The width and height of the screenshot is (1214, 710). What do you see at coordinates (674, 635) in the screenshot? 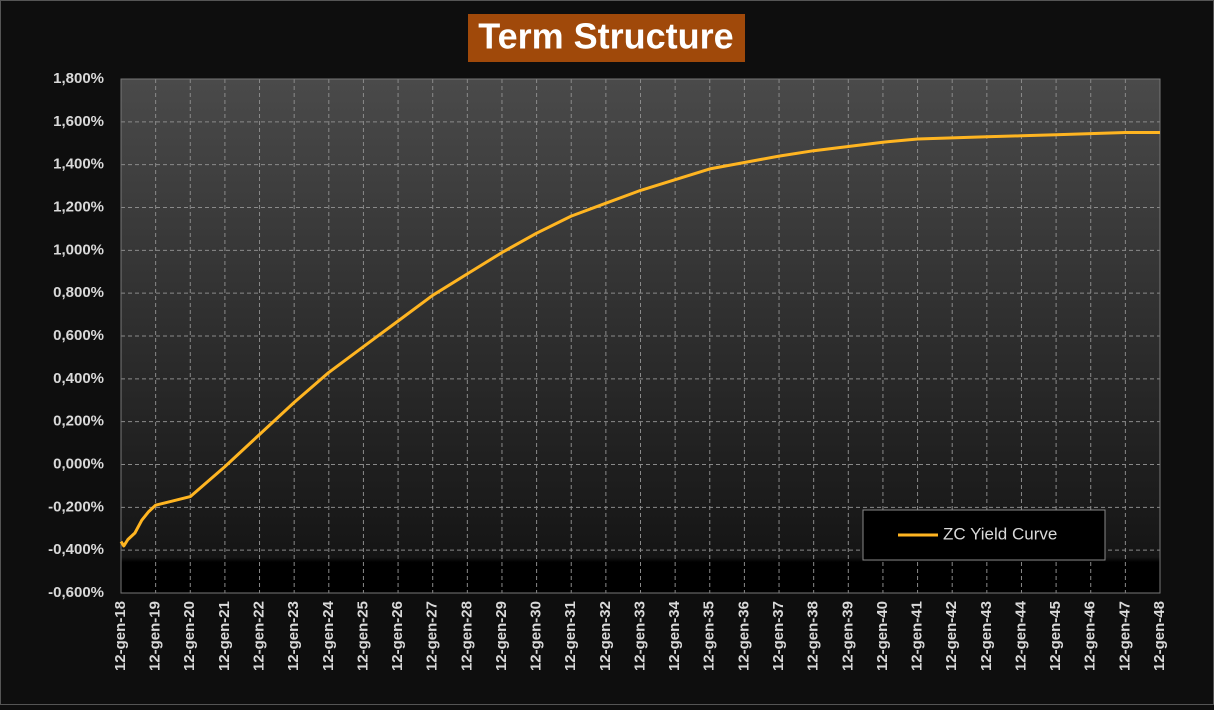
I see `x-tick-label: 12-gen-34` at bounding box center [674, 635].